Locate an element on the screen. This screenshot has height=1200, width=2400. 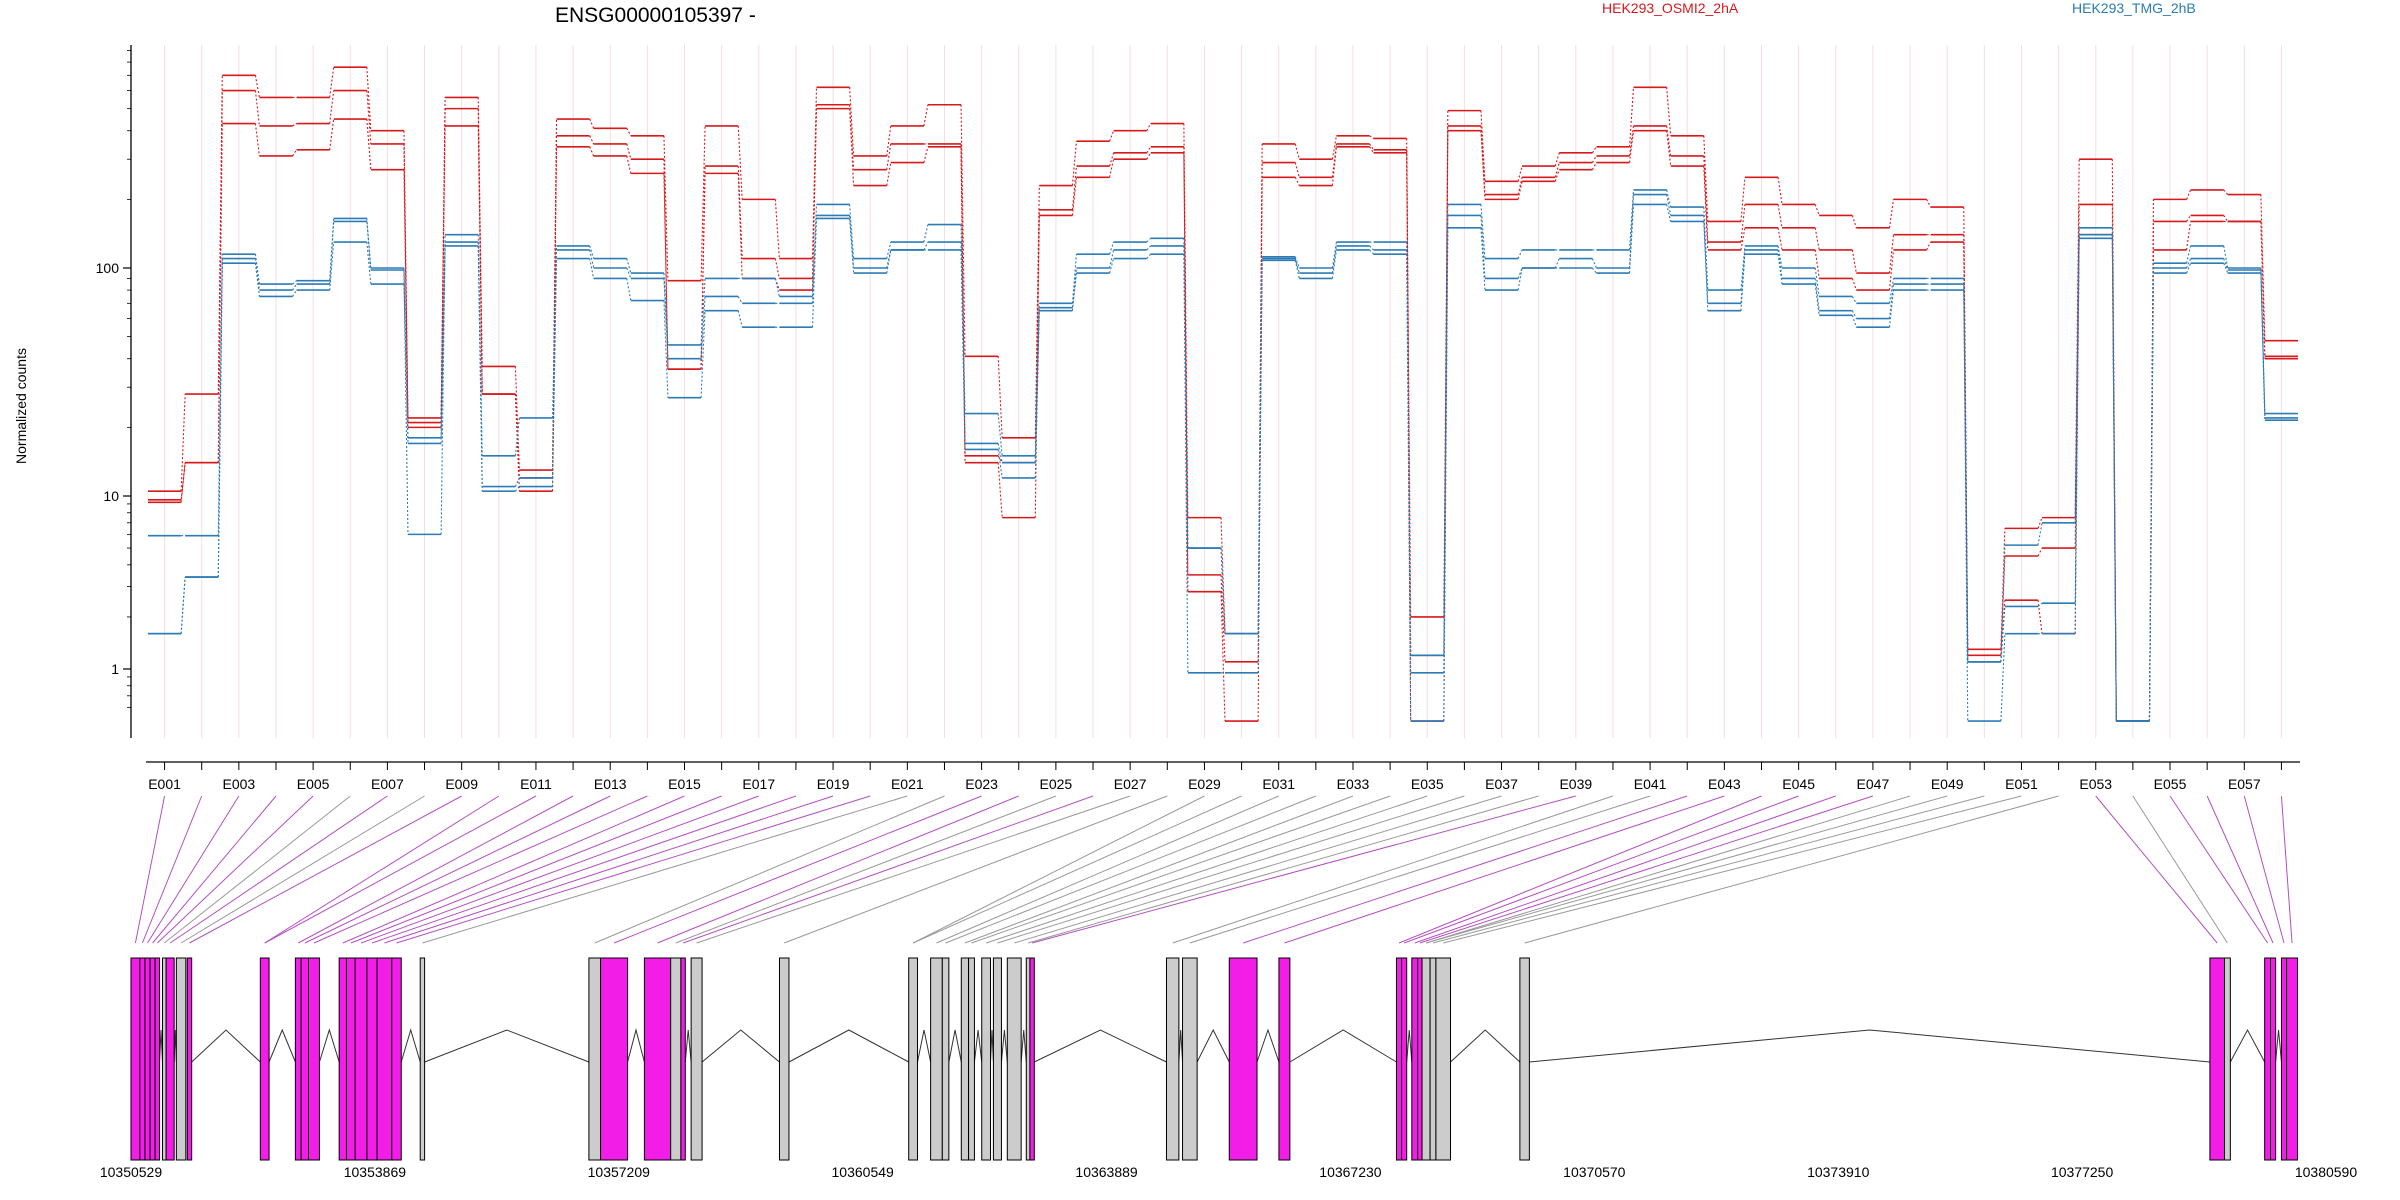
connector-e051 is located at coordinates (1732, 869).